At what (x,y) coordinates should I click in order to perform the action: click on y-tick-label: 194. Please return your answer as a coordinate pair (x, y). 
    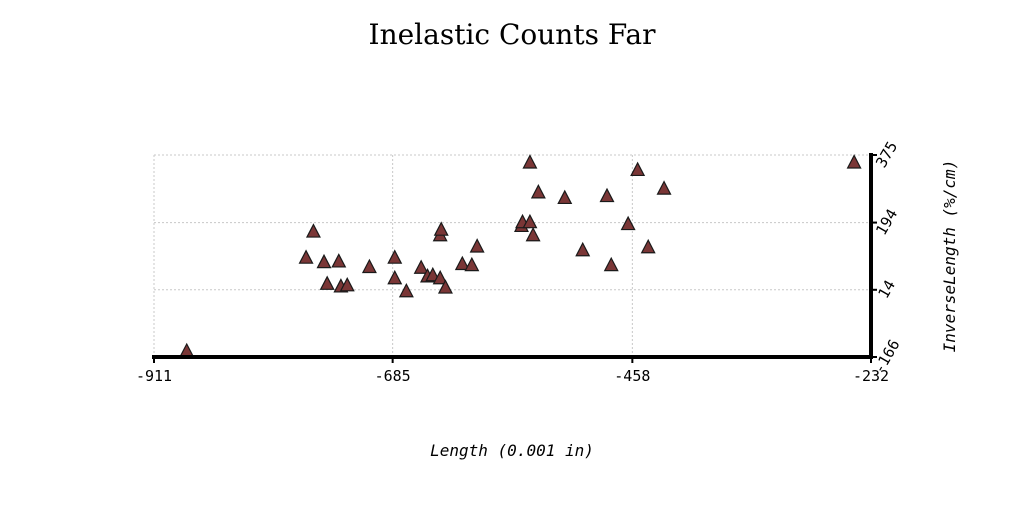
    Looking at the image, I should click on (886, 222).